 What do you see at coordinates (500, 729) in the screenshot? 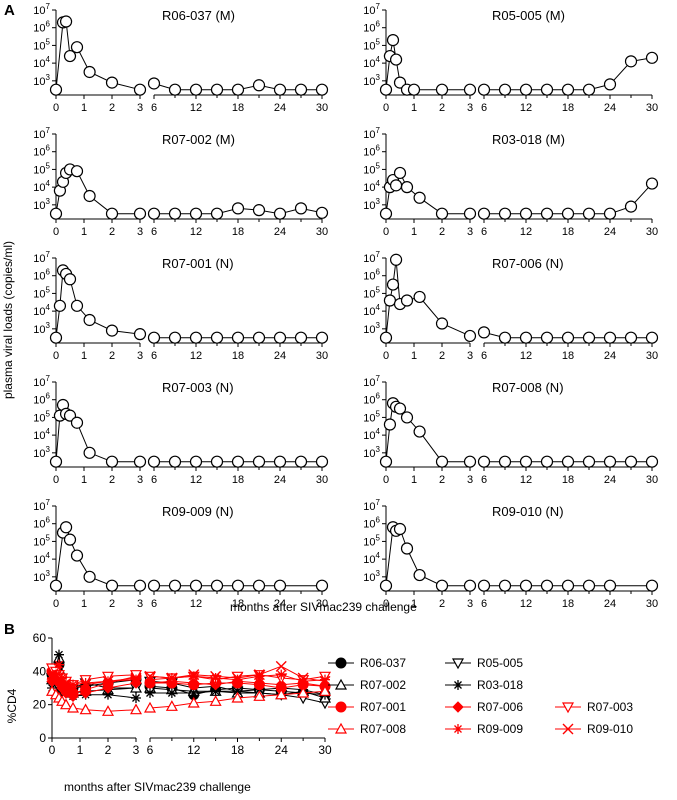
I see `legend-label: R09-009` at bounding box center [500, 729].